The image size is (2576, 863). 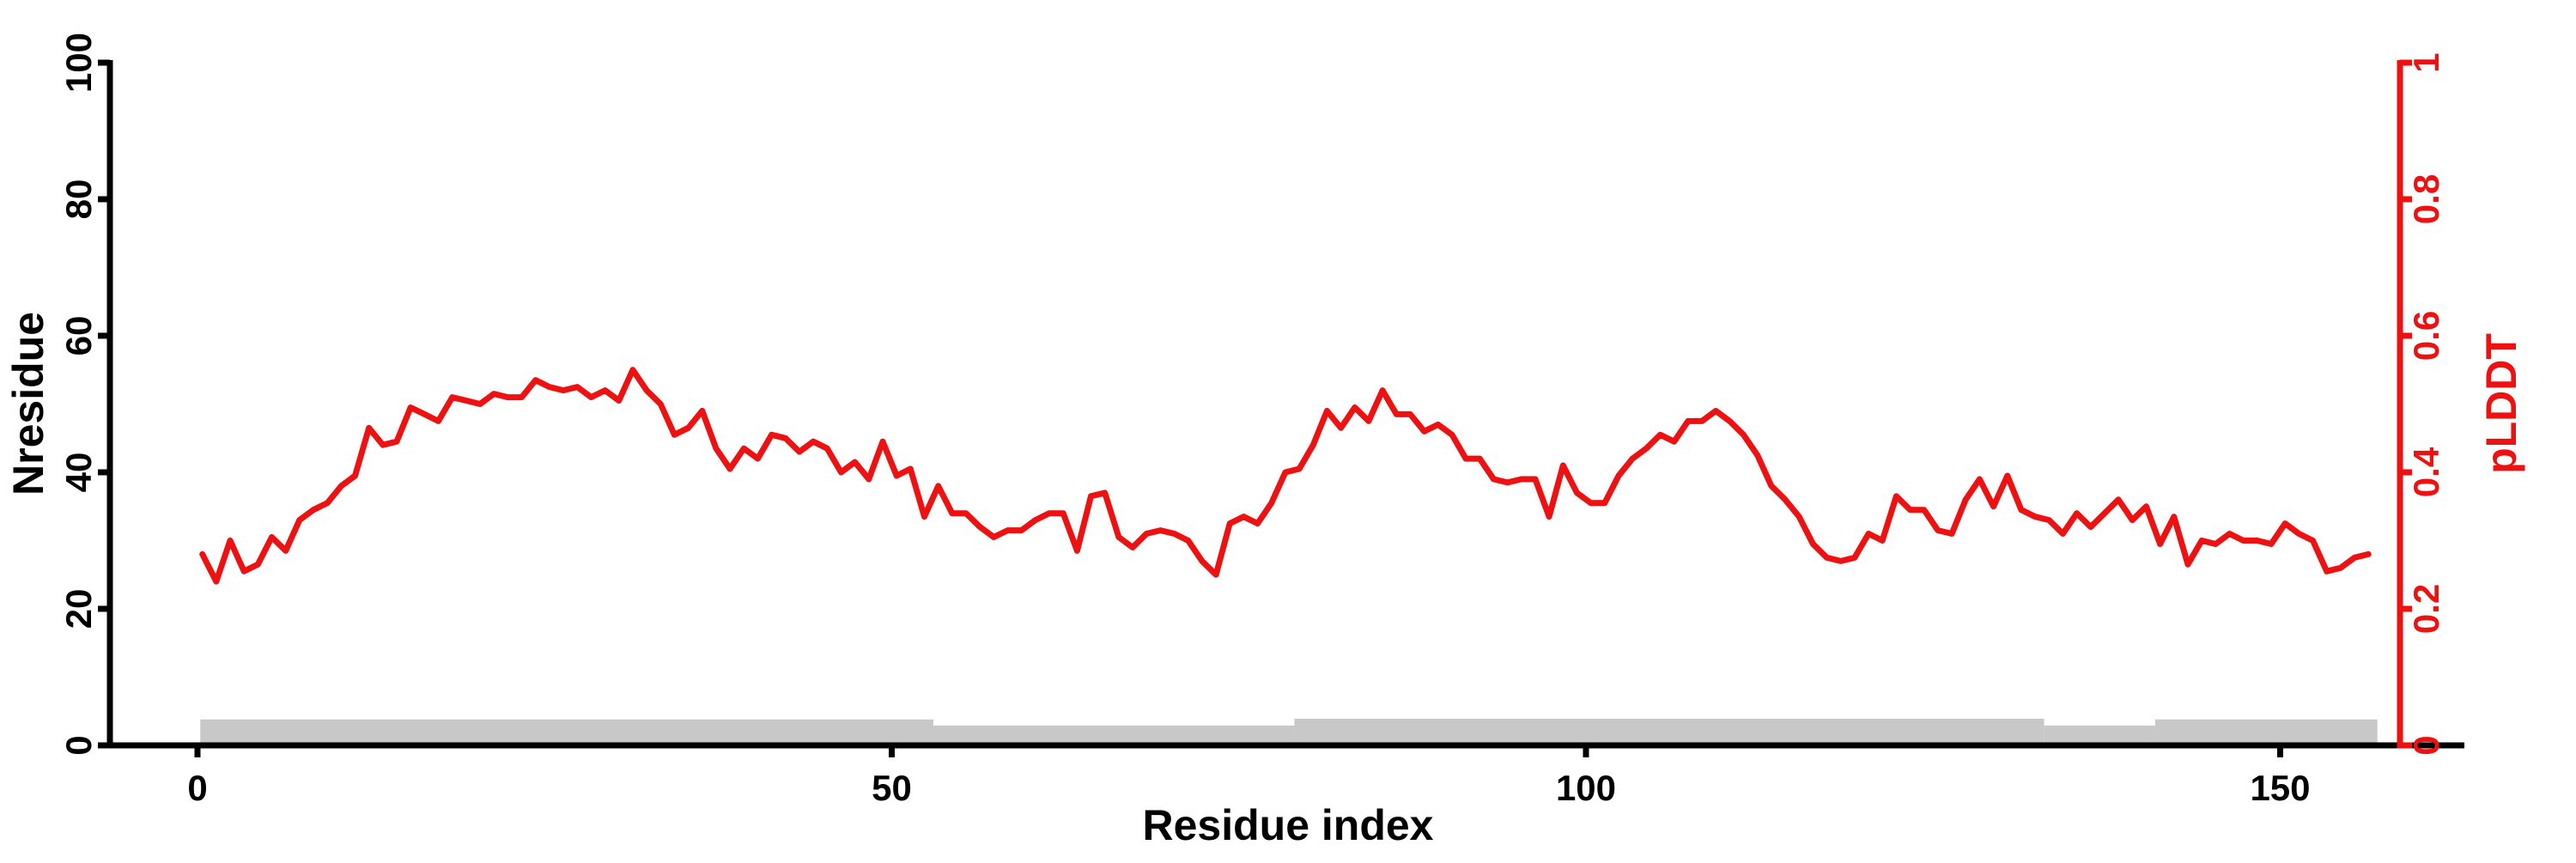 What do you see at coordinates (2426, 745) in the screenshot?
I see `right-axis-tick-label: 0` at bounding box center [2426, 745].